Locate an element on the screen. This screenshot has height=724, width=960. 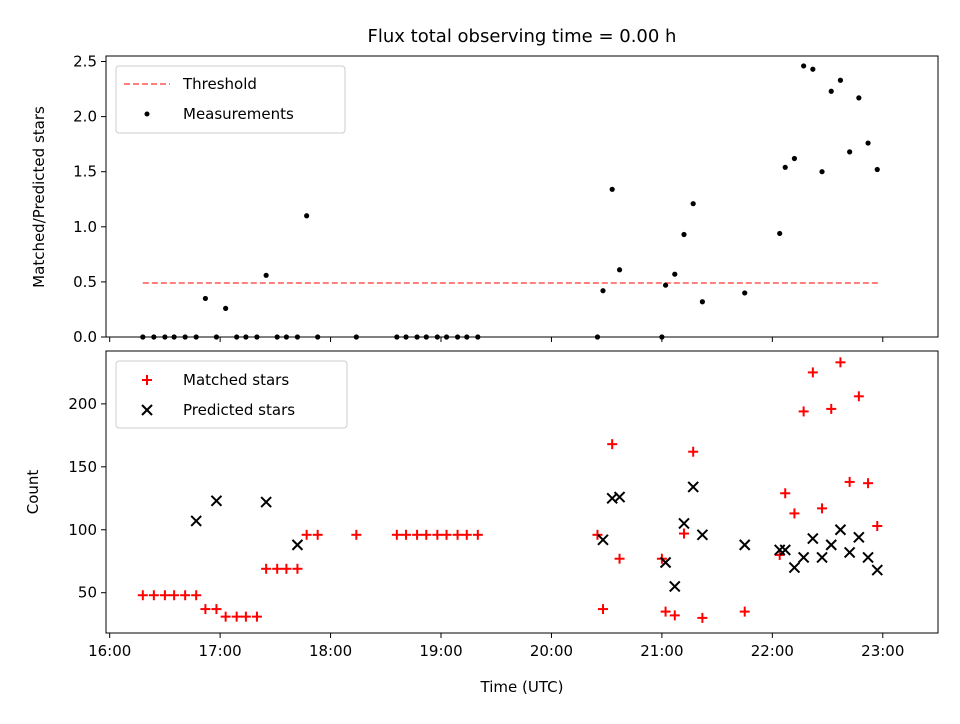
bottom-y-tick-label: 50 is located at coordinates (87, 593).